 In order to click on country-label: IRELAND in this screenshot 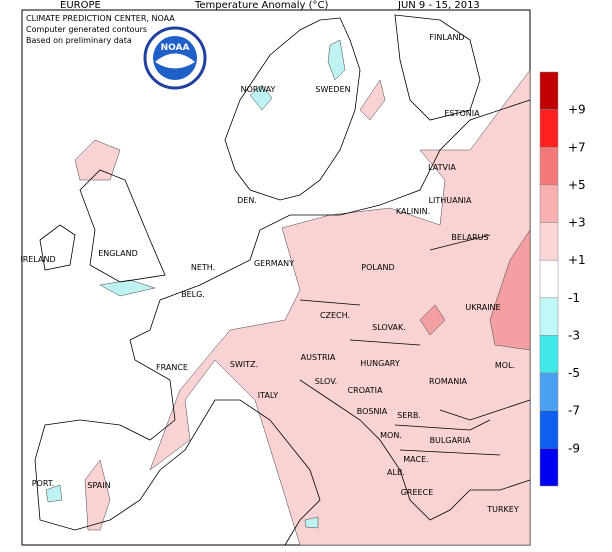, I will do `click(37, 259)`.